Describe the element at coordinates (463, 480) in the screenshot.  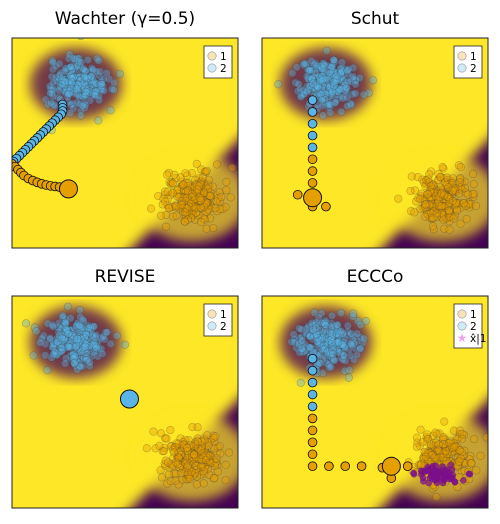
I see `conditional-sample-point` at that location.